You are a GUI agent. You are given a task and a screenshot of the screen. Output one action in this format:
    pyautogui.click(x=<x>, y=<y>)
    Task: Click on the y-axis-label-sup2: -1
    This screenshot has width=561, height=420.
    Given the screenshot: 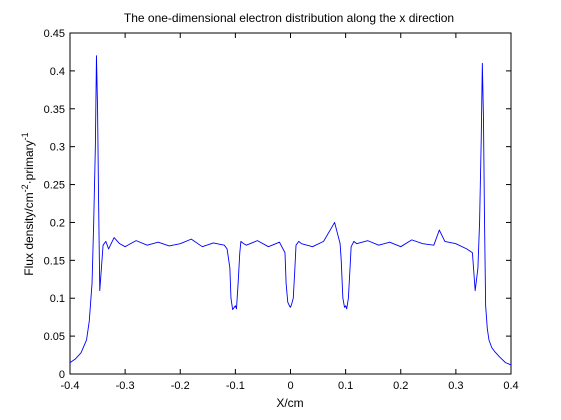 What is the action you would take?
    pyautogui.click(x=25, y=136)
    